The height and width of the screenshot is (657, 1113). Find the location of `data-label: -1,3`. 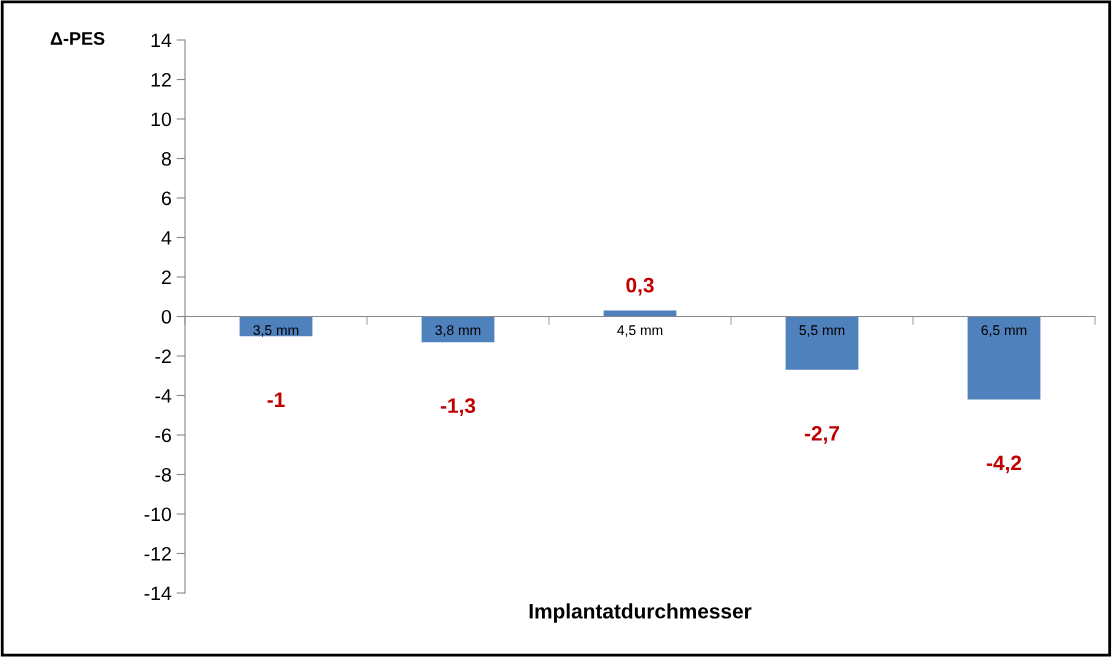

data-label: -1,3 is located at coordinates (458, 407).